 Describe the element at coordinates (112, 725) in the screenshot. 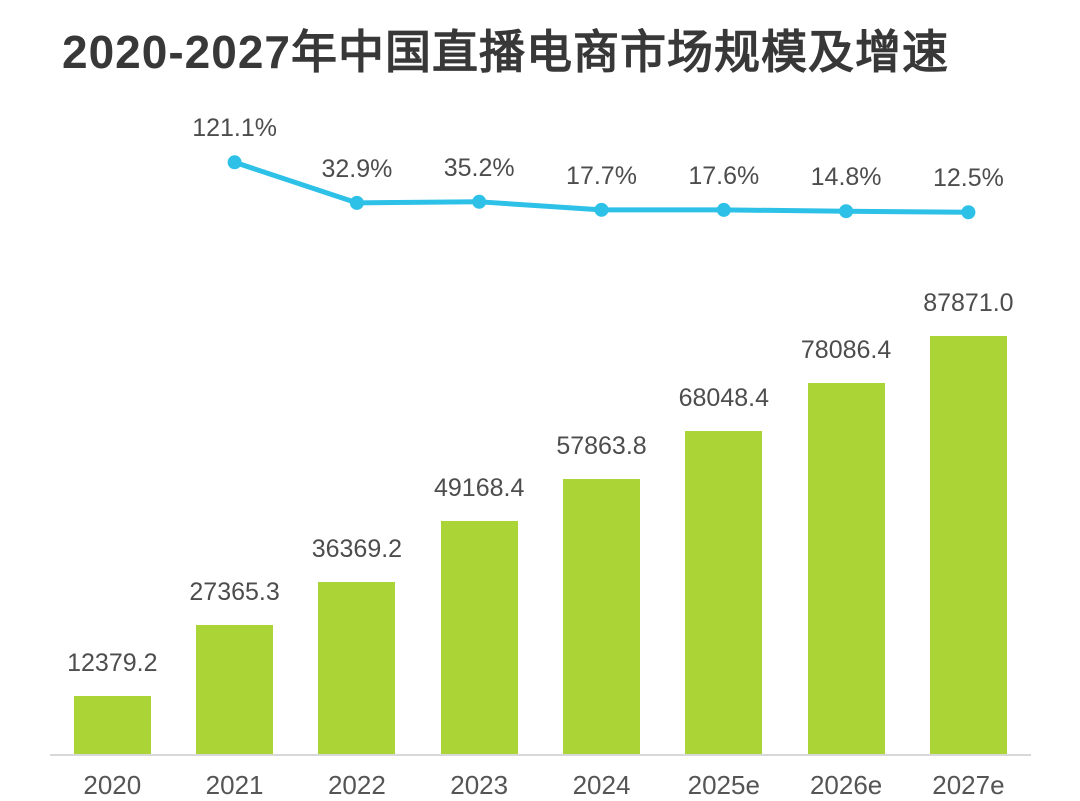

I see `bar-2020` at that location.